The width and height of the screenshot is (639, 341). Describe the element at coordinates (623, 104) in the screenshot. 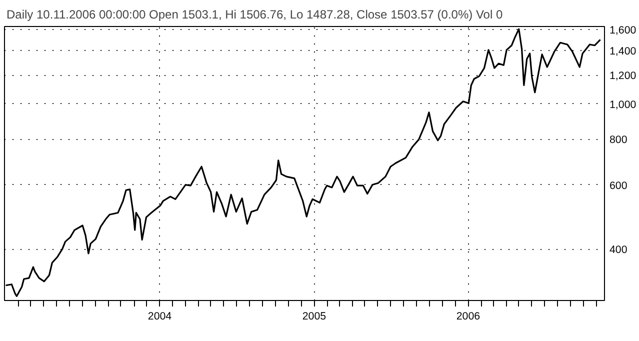

I see `y-tick-label: 1,000` at that location.